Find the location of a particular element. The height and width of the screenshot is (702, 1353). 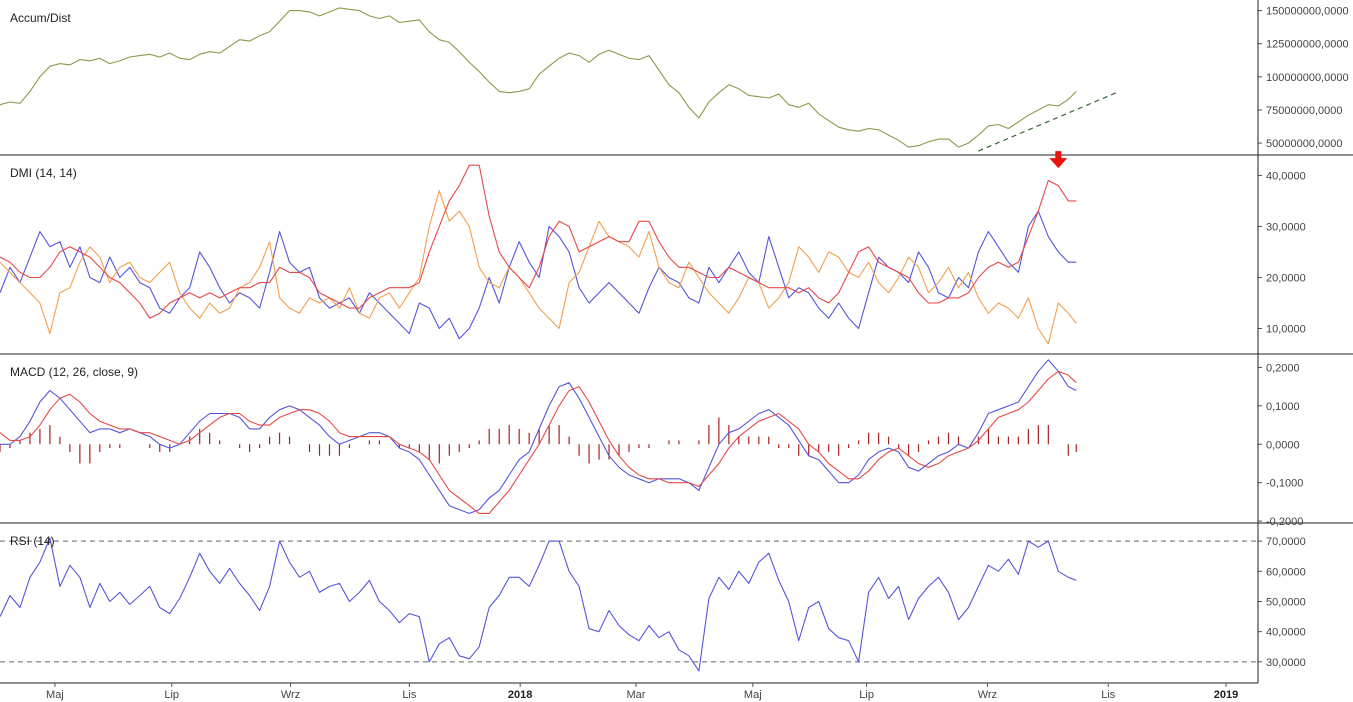

accum-dist-y-tick-label: 100000000,0000 is located at coordinates (1307, 78).